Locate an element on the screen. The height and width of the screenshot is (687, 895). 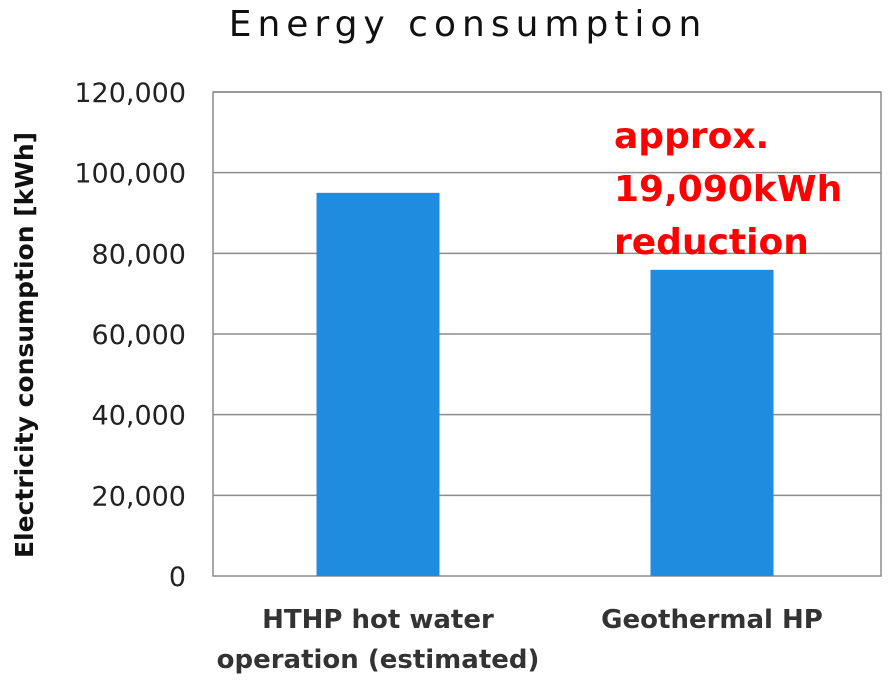
chart-title: Energy consumption is located at coordinates (468, 24).